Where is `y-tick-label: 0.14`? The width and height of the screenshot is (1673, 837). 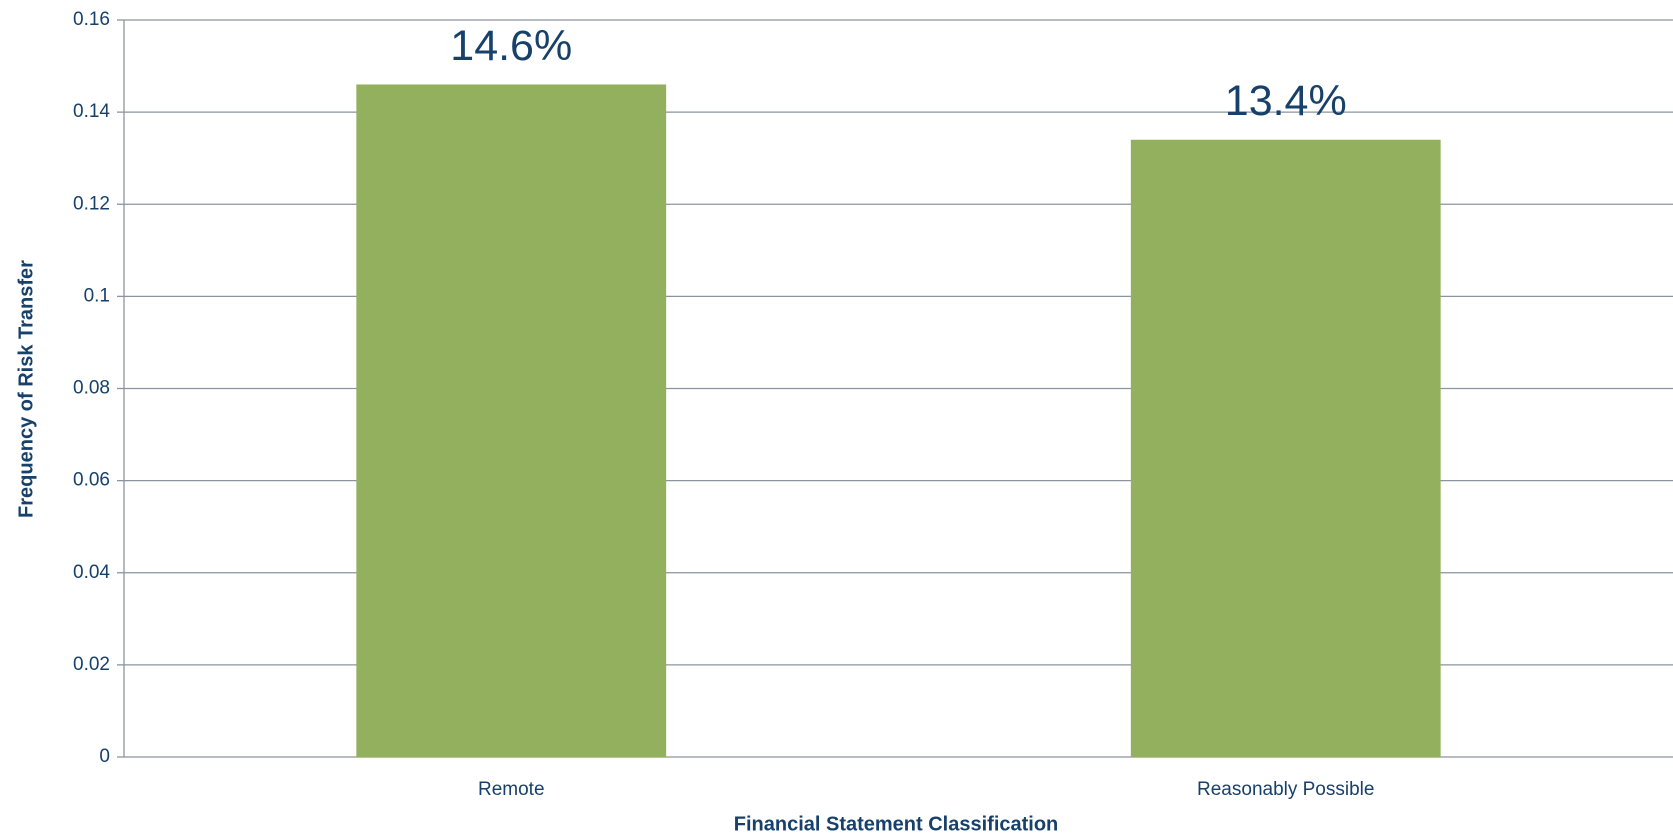
y-tick-label: 0.14 is located at coordinates (91, 111).